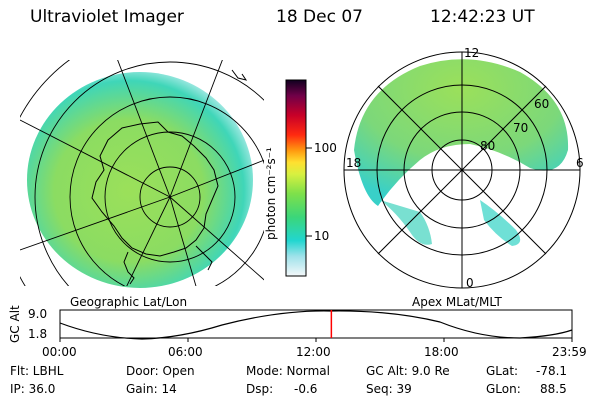 The image size is (600, 400). What do you see at coordinates (502, 371) in the screenshot?
I see `glat-label: GLat:` at bounding box center [502, 371].